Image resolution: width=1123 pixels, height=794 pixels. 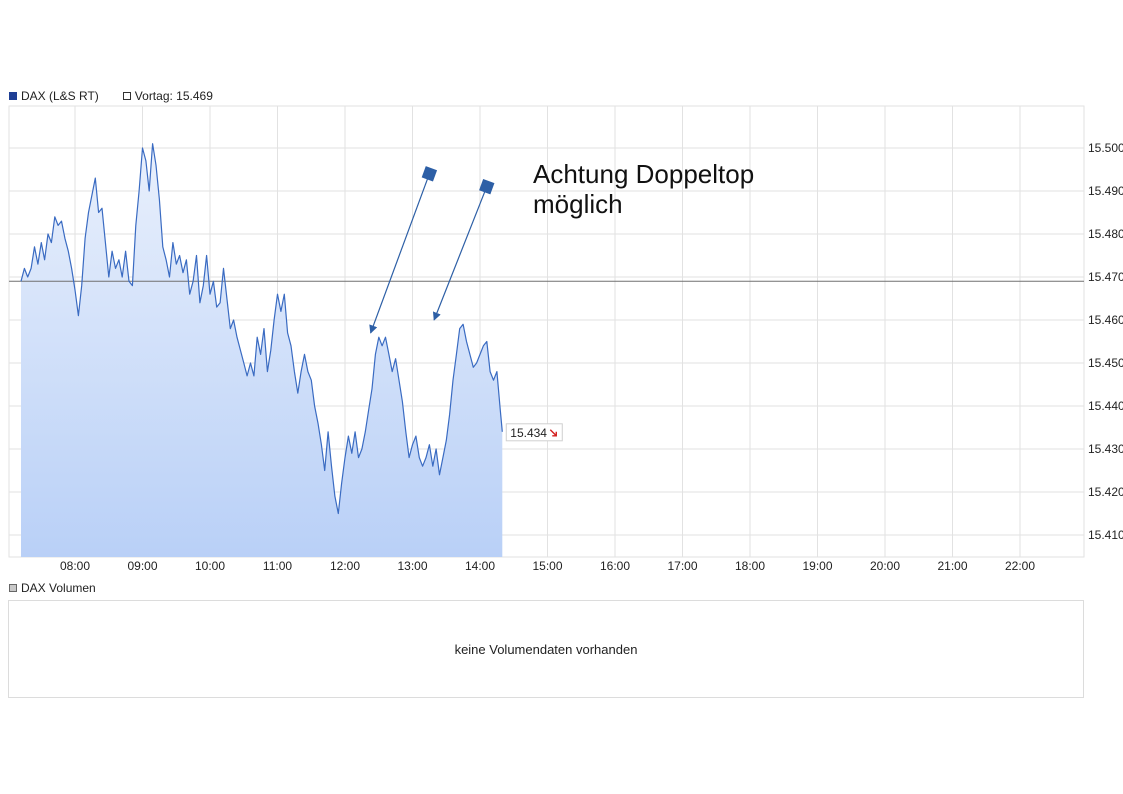 I want to click on down-arrow-icon, so click(x=553, y=433).